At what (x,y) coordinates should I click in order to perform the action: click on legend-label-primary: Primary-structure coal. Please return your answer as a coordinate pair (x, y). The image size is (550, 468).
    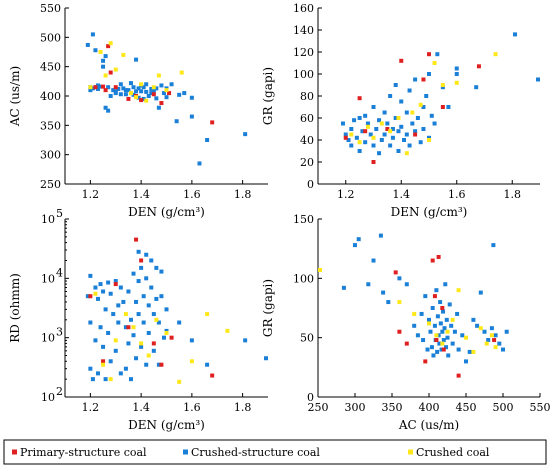
    Looking at the image, I should click on (83, 452).